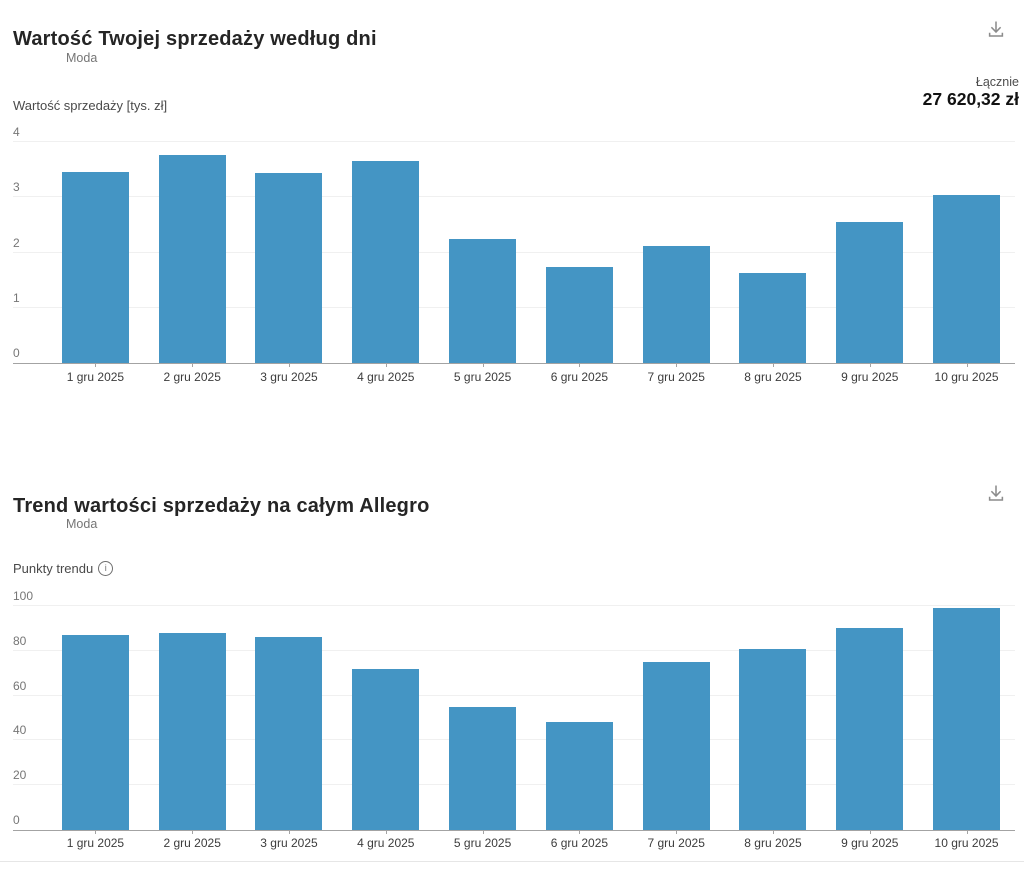  Describe the element at coordinates (16, 187) in the screenshot. I see `y-axis-tick-label: 3` at that location.